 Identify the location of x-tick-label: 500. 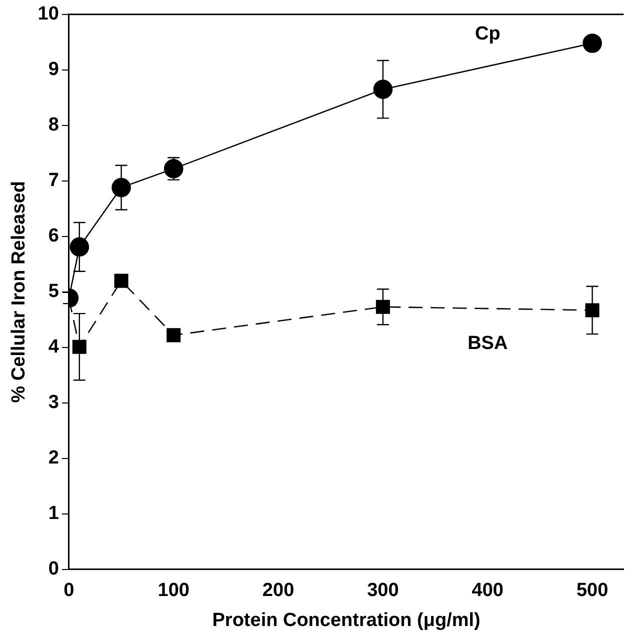
(592, 591).